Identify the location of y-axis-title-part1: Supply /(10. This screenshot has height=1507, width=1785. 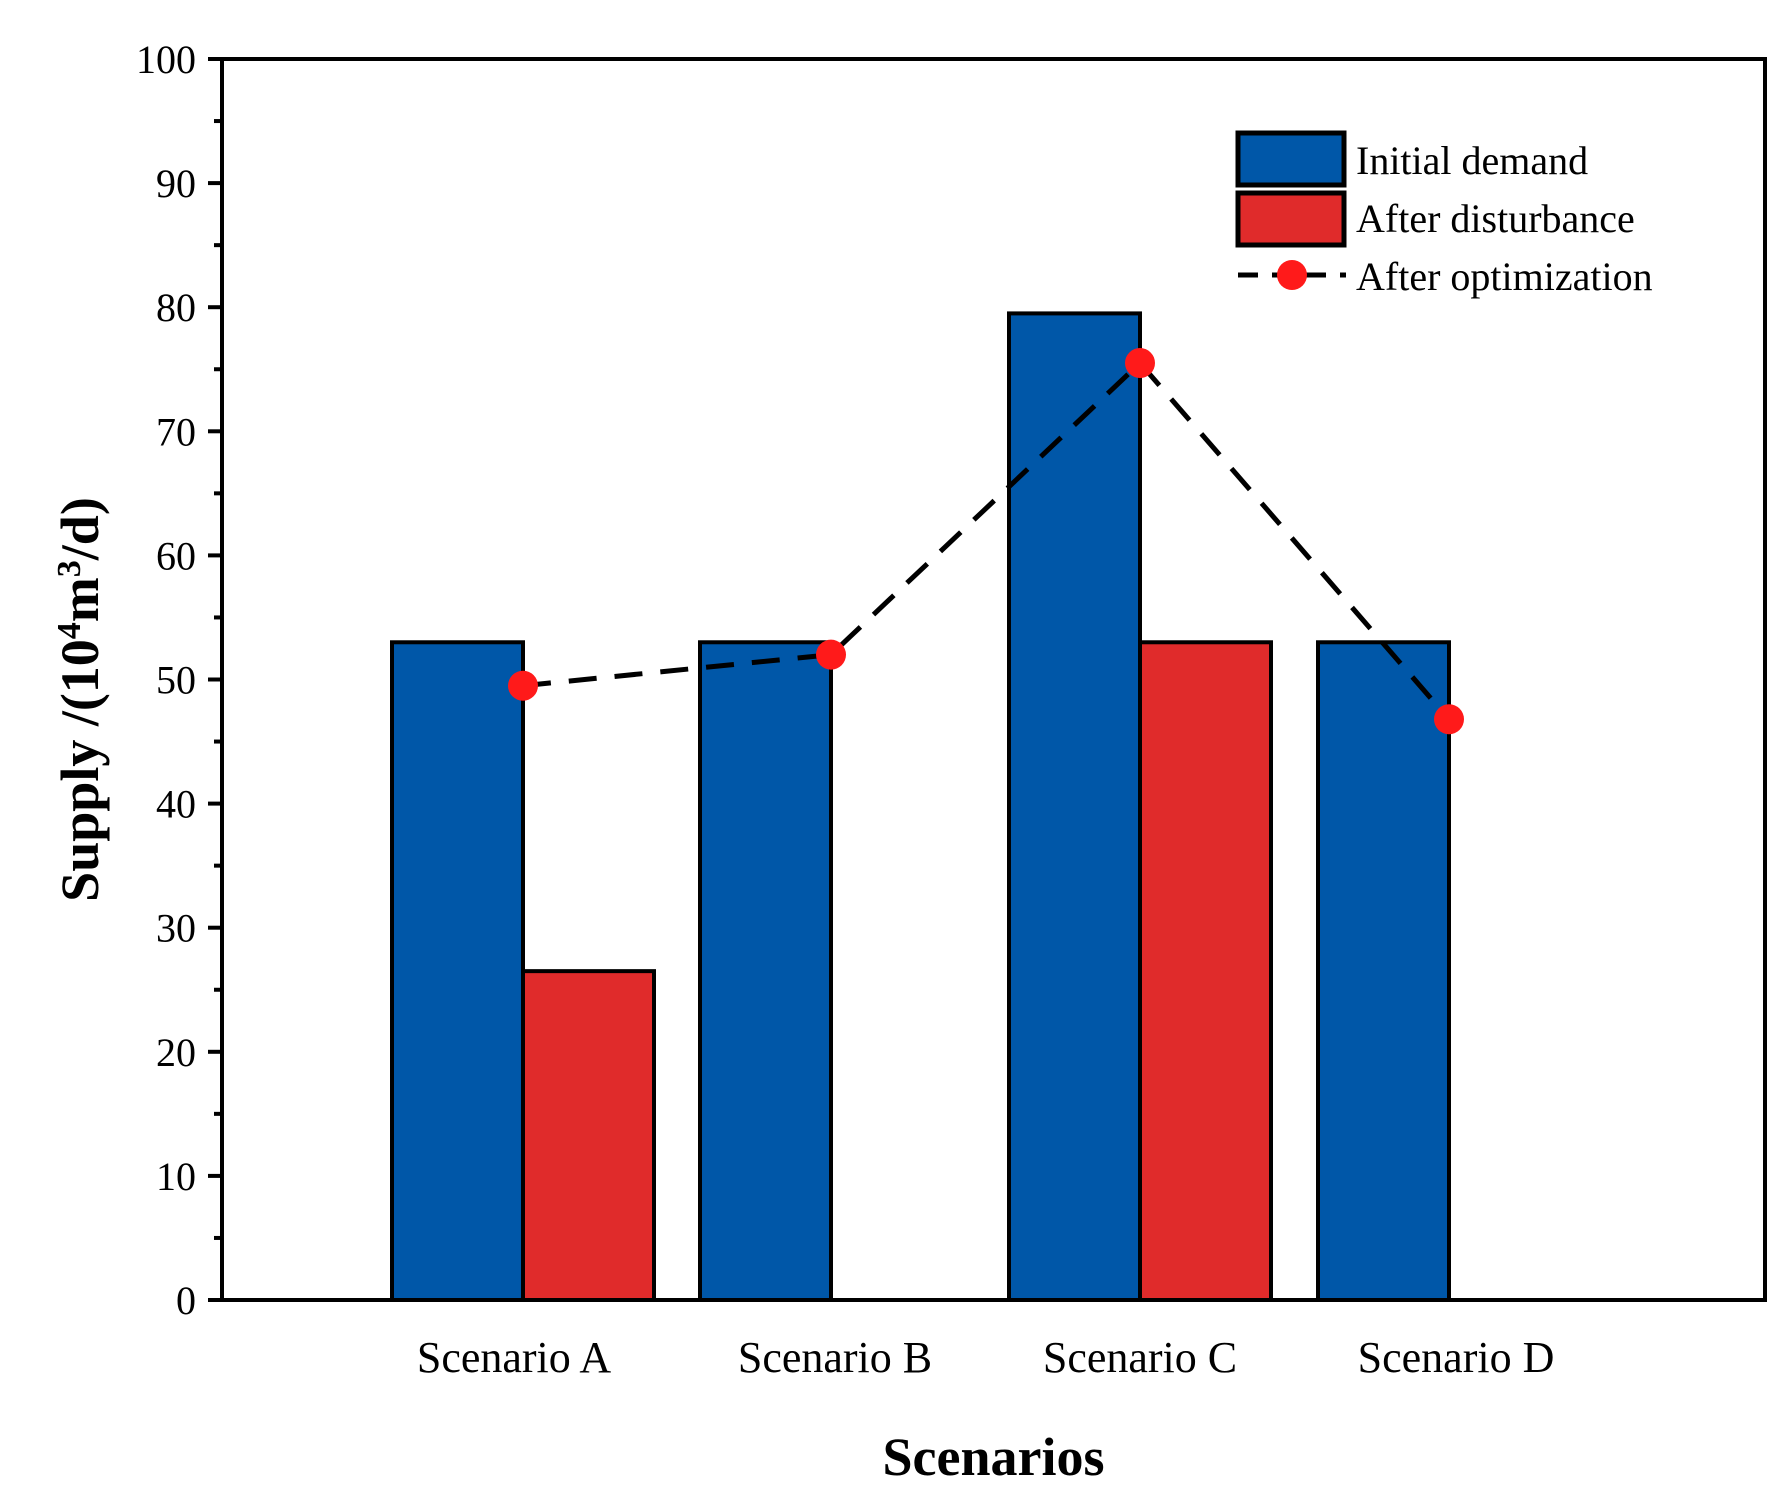
(80, 770).